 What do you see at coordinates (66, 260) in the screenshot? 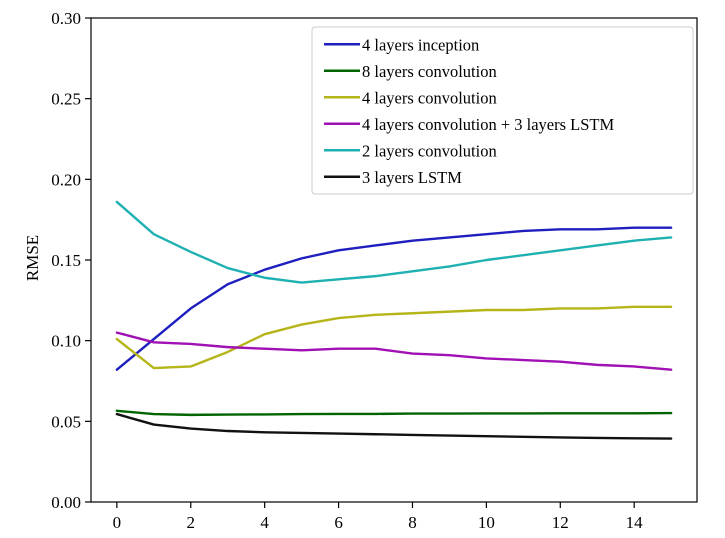
I see `y-tick-label: 0.15` at bounding box center [66, 260].